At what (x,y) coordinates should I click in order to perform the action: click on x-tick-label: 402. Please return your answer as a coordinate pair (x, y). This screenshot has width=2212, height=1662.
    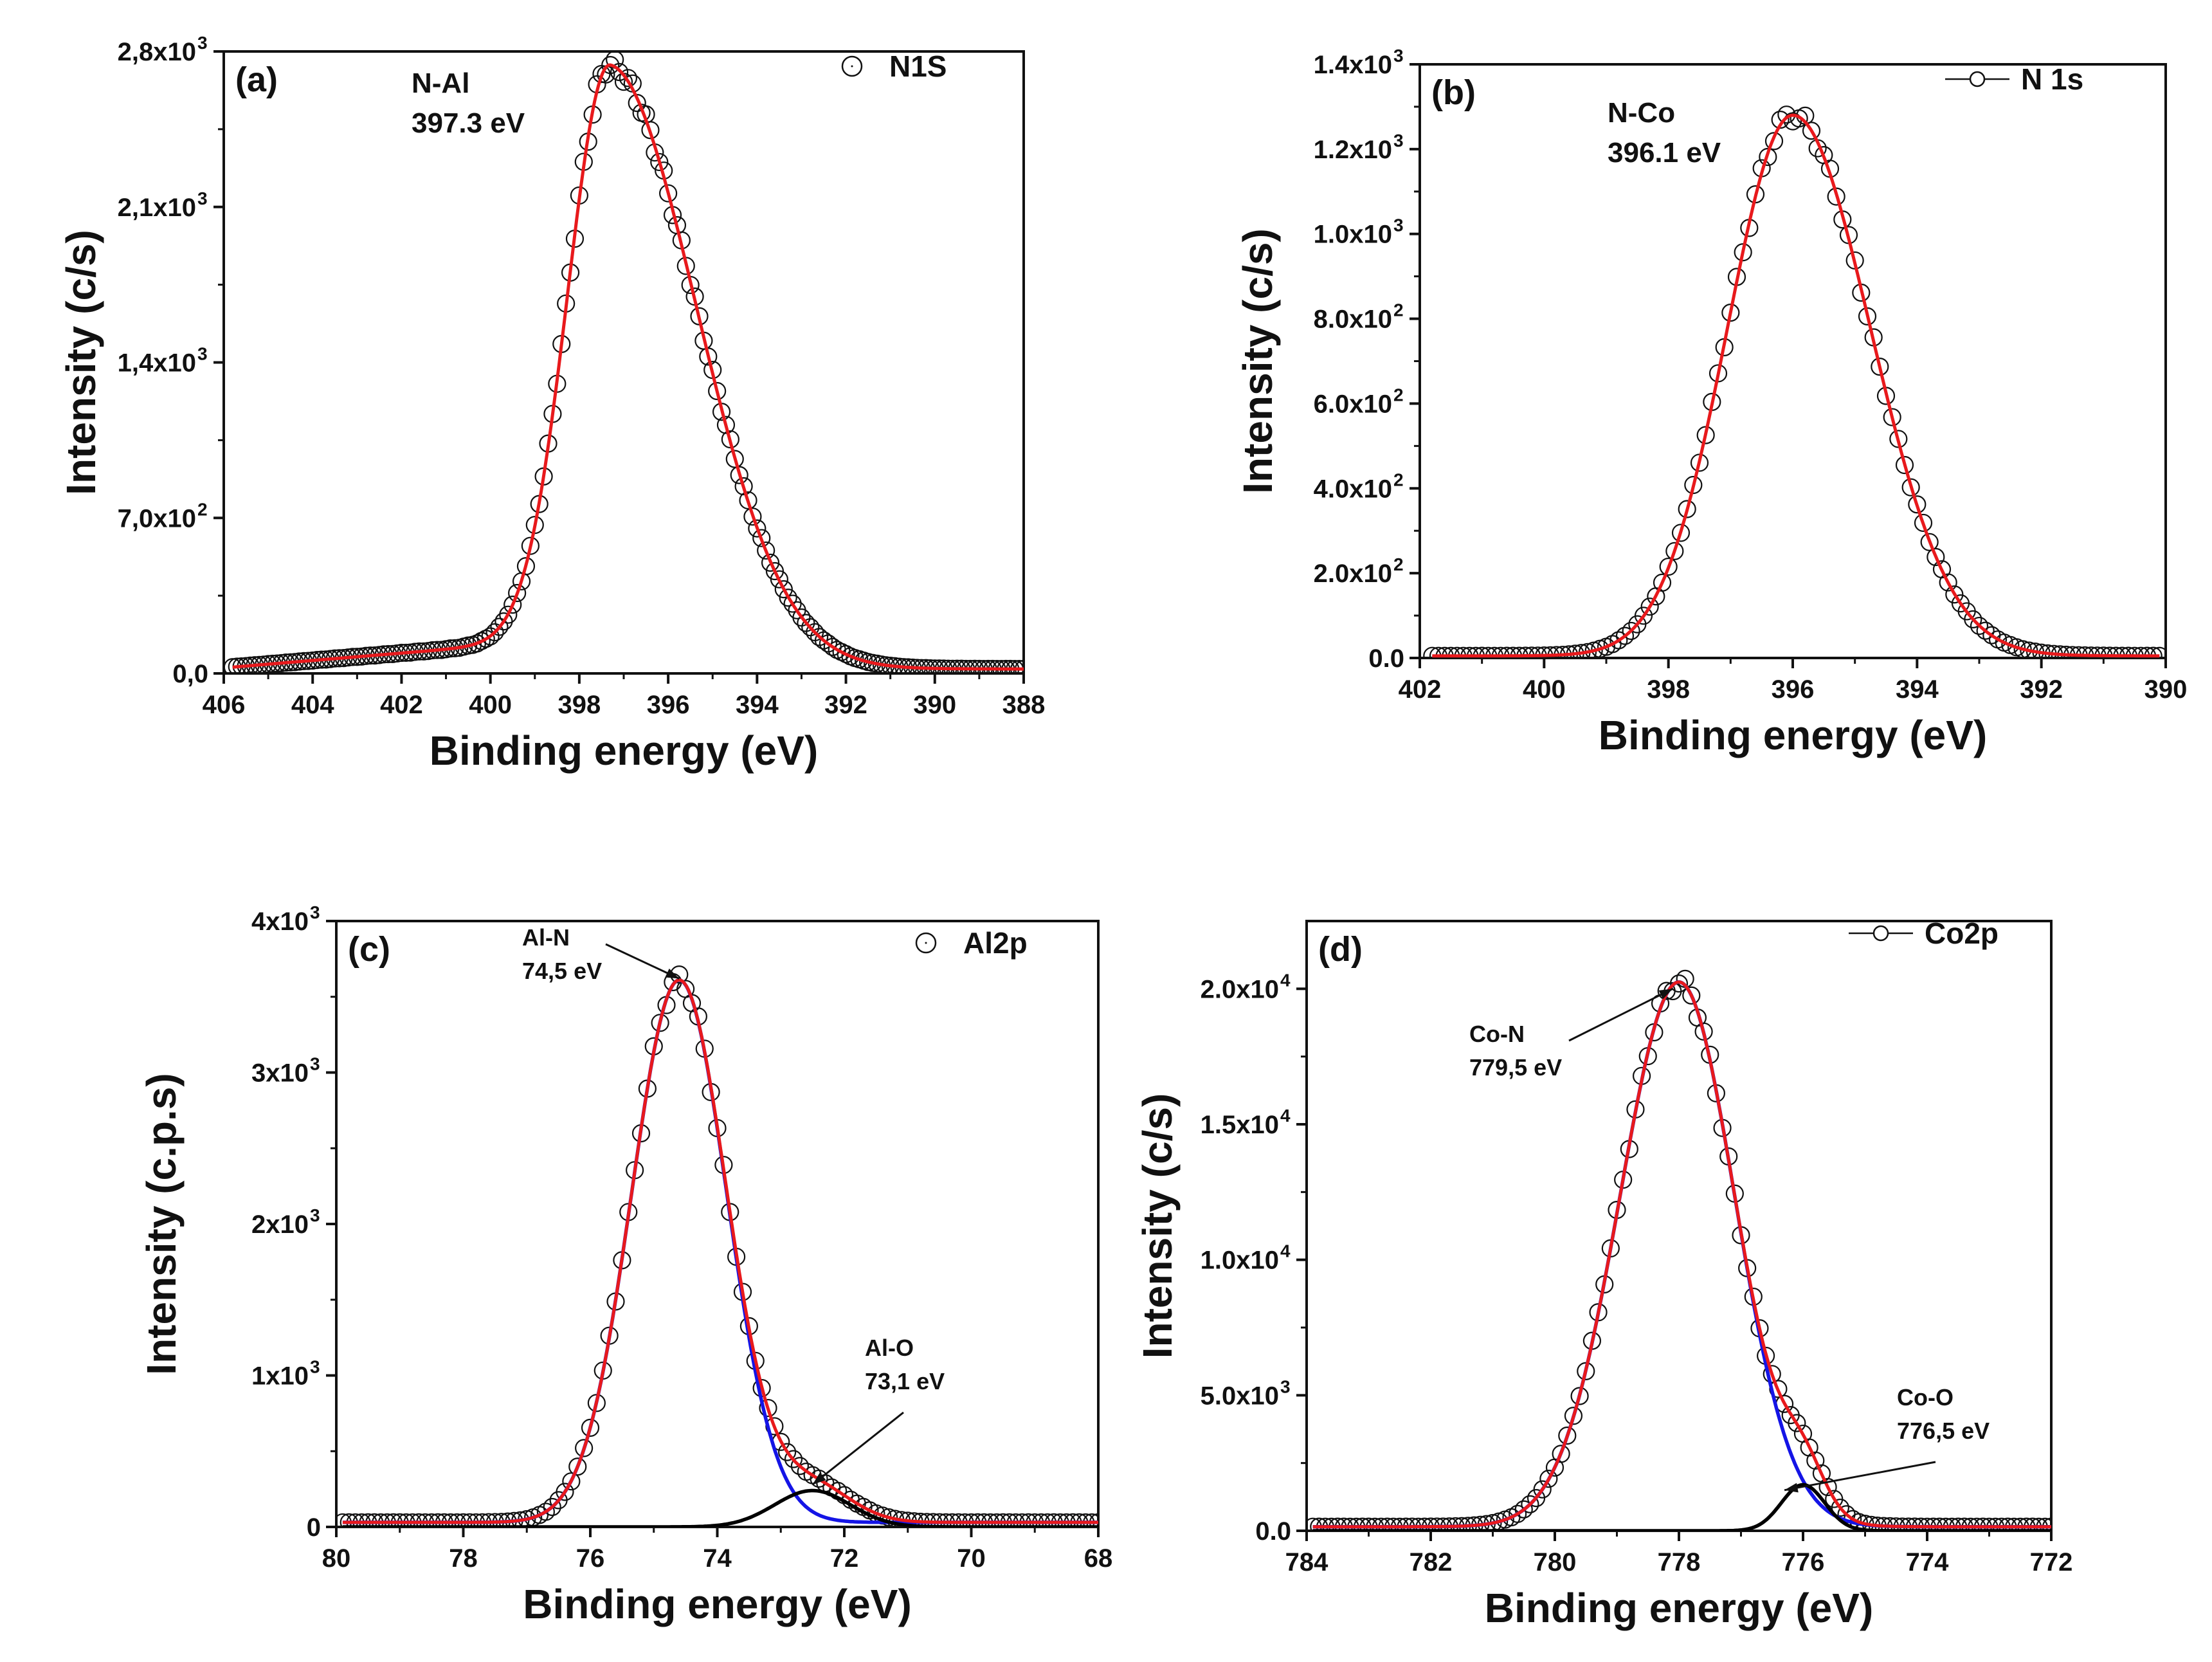
    Looking at the image, I should click on (1421, 689).